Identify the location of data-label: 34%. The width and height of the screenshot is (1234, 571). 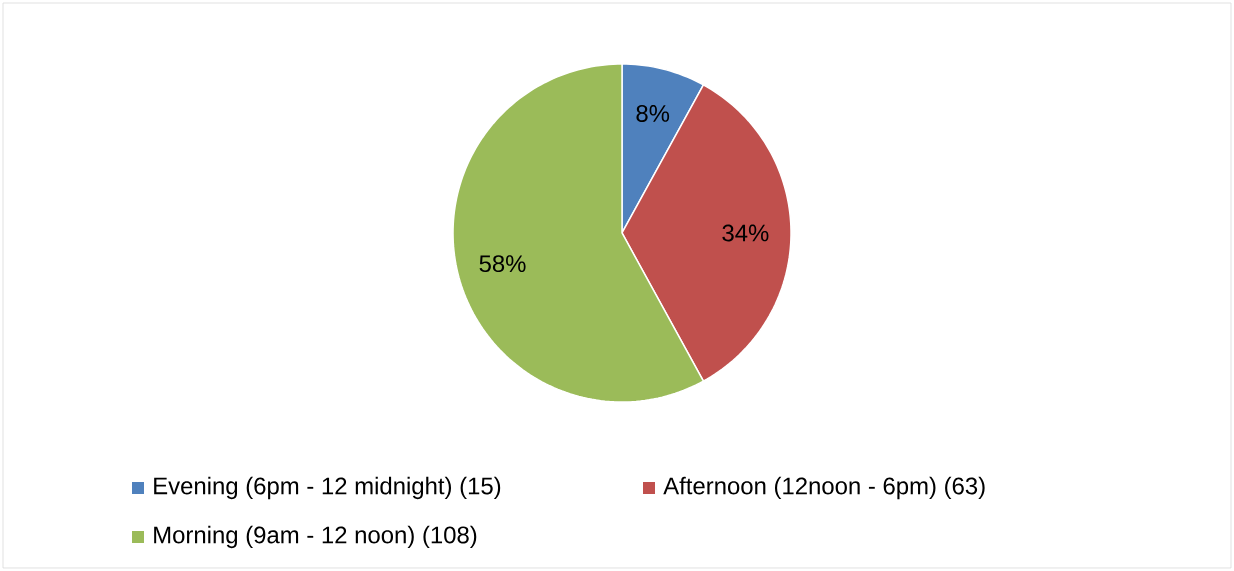
(745, 233).